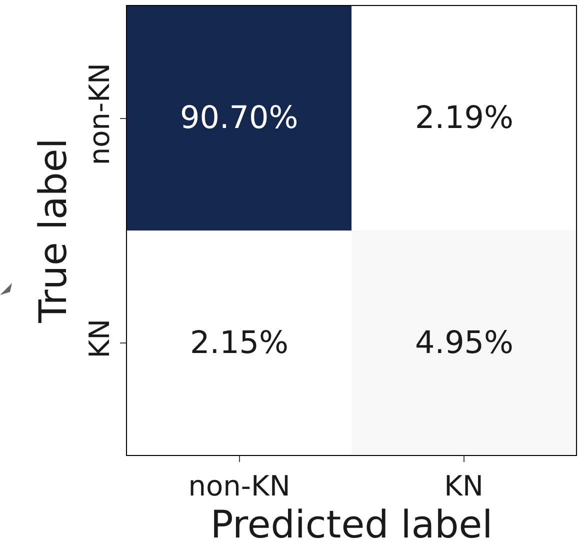 Image resolution: width=578 pixels, height=557 pixels. What do you see at coordinates (464, 118) in the screenshot?
I see `data-label: 2.19%` at bounding box center [464, 118].